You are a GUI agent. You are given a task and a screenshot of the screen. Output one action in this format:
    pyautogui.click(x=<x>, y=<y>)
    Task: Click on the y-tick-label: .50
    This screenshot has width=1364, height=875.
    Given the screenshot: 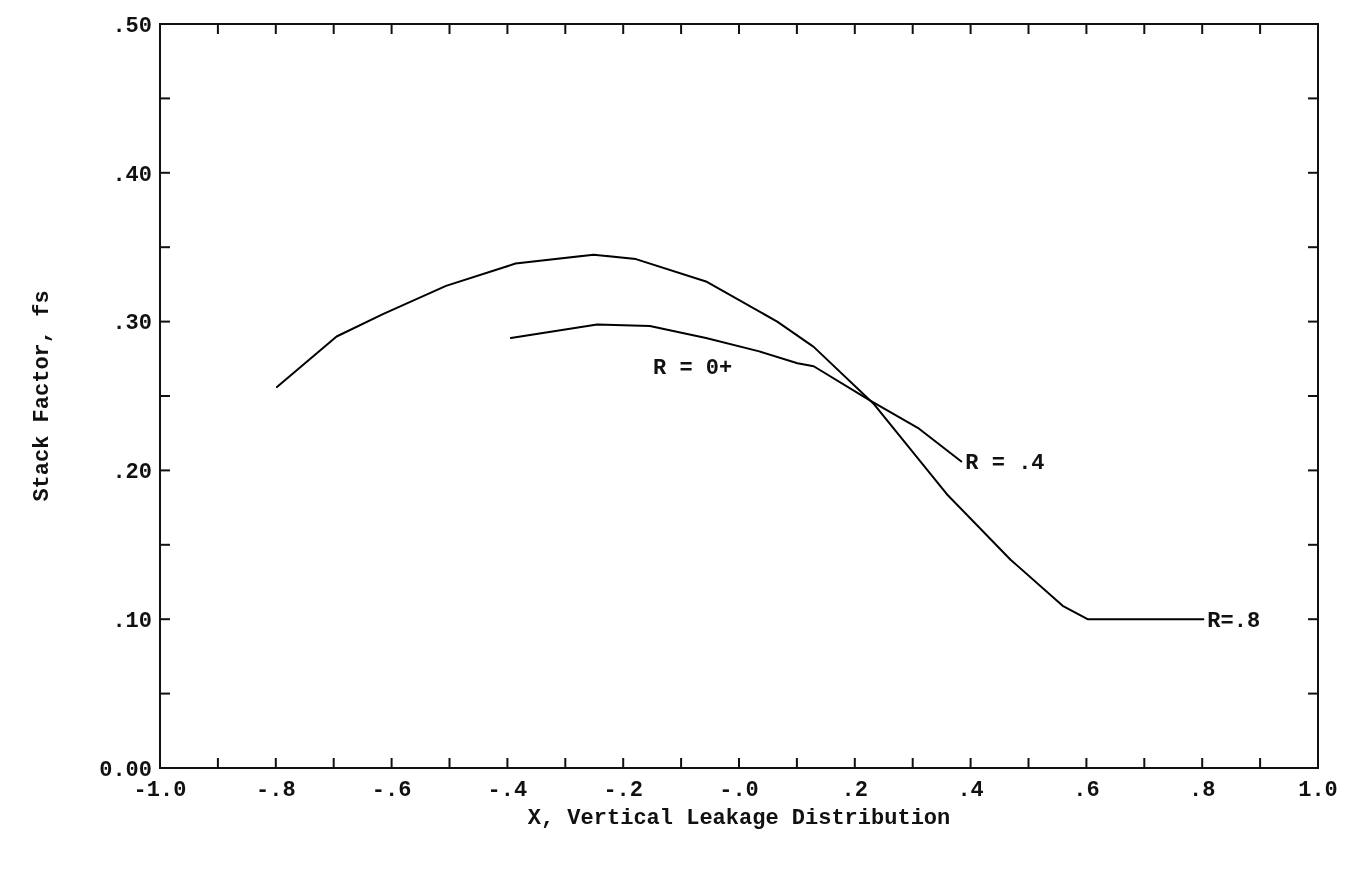 What is the action you would take?
    pyautogui.click(x=132, y=26)
    